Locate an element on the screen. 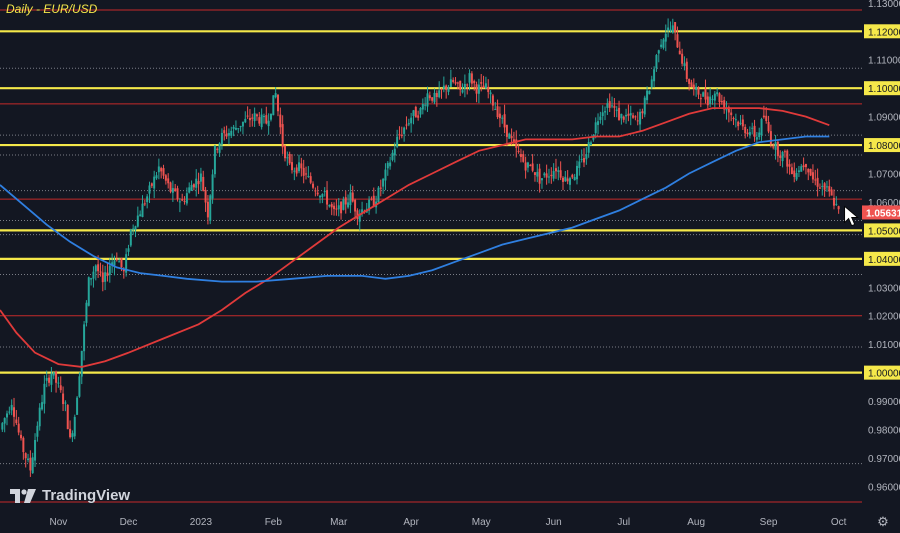 Image resolution: width=900 pixels, height=533 pixels. y-tick-label: 1.01000 is located at coordinates (884, 345).